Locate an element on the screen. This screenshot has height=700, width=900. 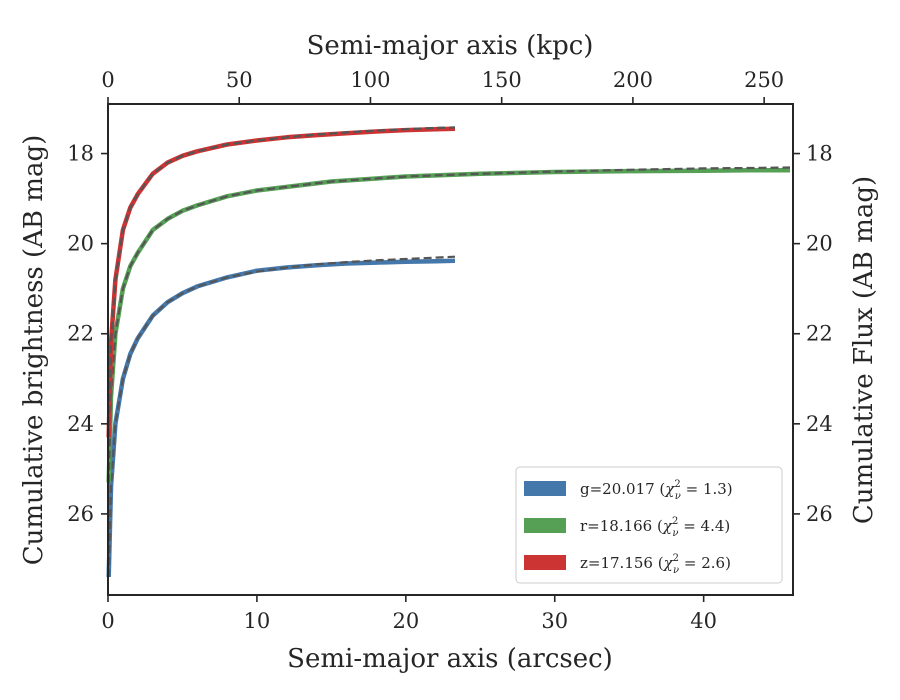
top-x-axis-title: Semi-major axis (kpc) is located at coordinates (450, 46).